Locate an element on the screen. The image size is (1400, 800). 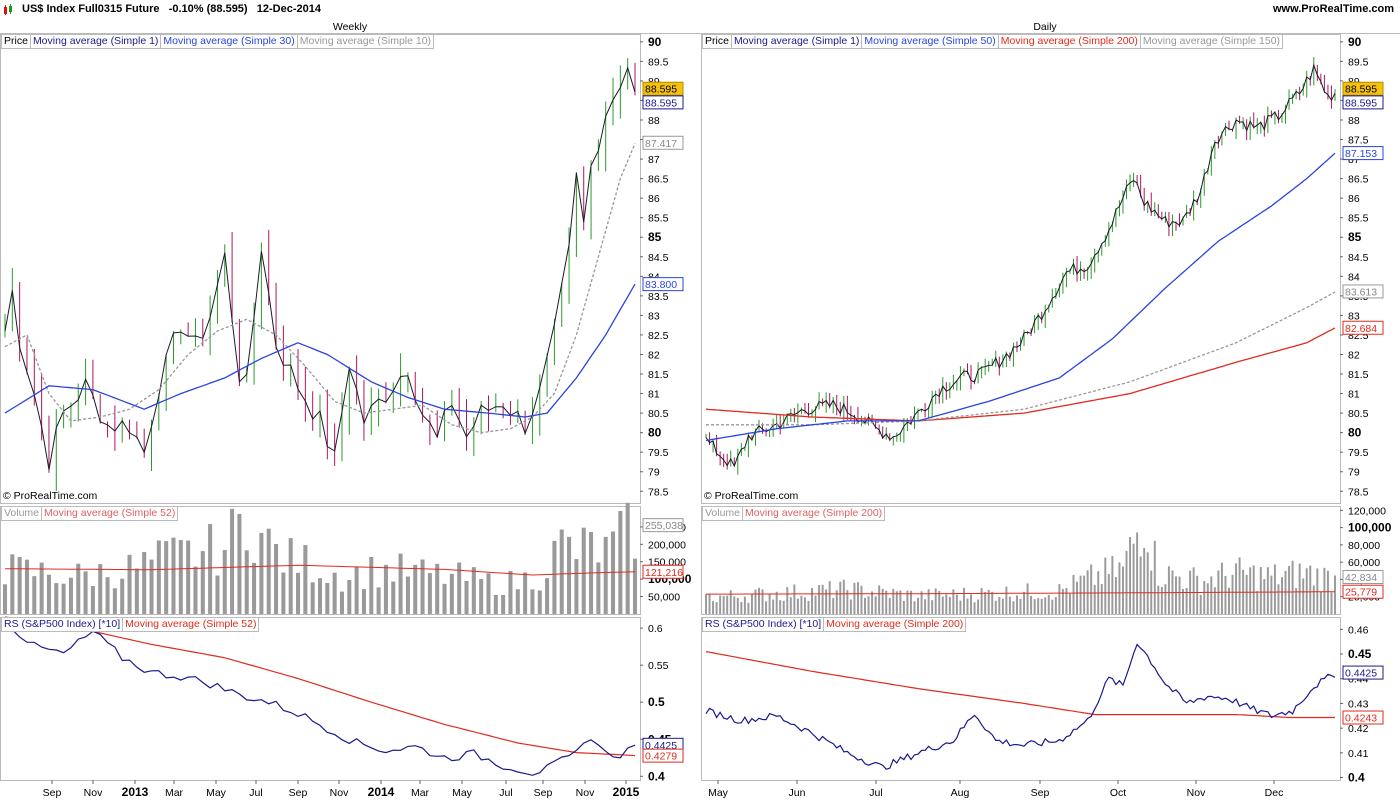
value-tag-label: 121,216 is located at coordinates (664, 573).